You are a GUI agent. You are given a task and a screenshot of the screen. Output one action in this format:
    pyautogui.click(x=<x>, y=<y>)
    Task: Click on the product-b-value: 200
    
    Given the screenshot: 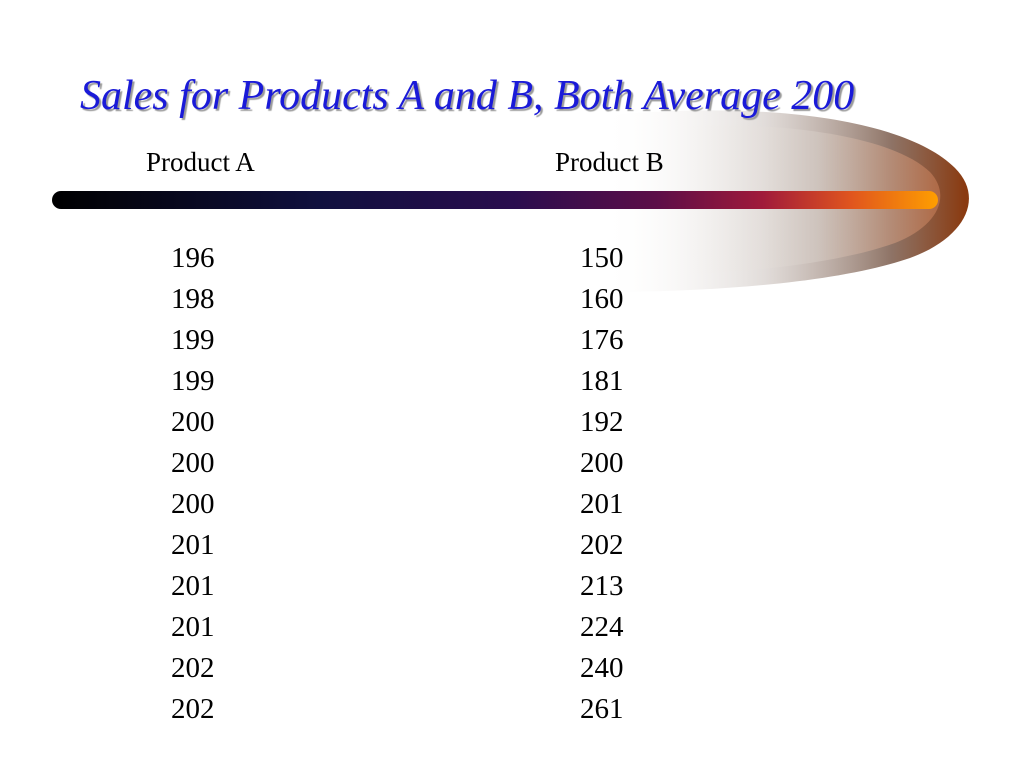 What is the action you would take?
    pyautogui.click(x=602, y=463)
    